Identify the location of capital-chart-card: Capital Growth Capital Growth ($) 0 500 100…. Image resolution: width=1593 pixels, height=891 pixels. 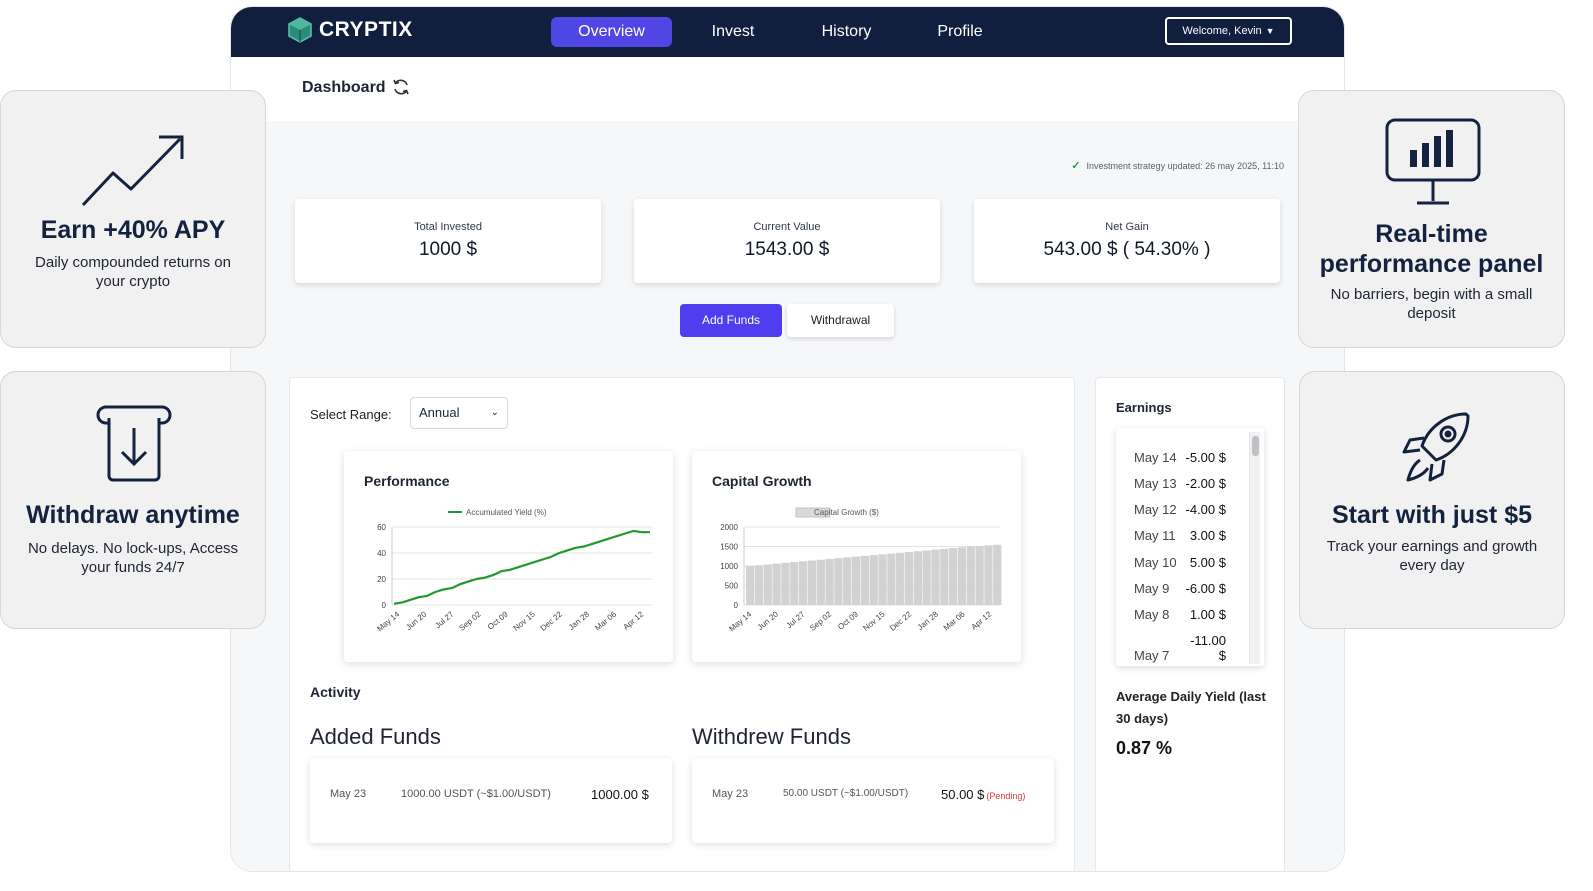
(856, 556).